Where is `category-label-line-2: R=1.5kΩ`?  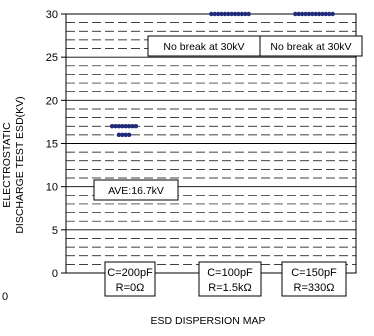 category-label-line-2: R=1.5kΩ is located at coordinates (229, 288).